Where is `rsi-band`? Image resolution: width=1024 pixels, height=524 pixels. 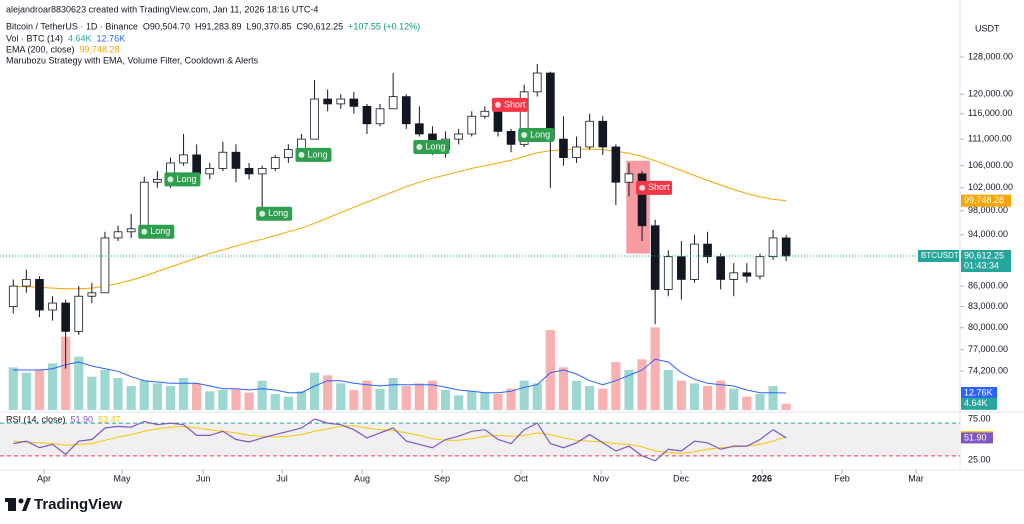
rsi-band is located at coordinates (480, 439).